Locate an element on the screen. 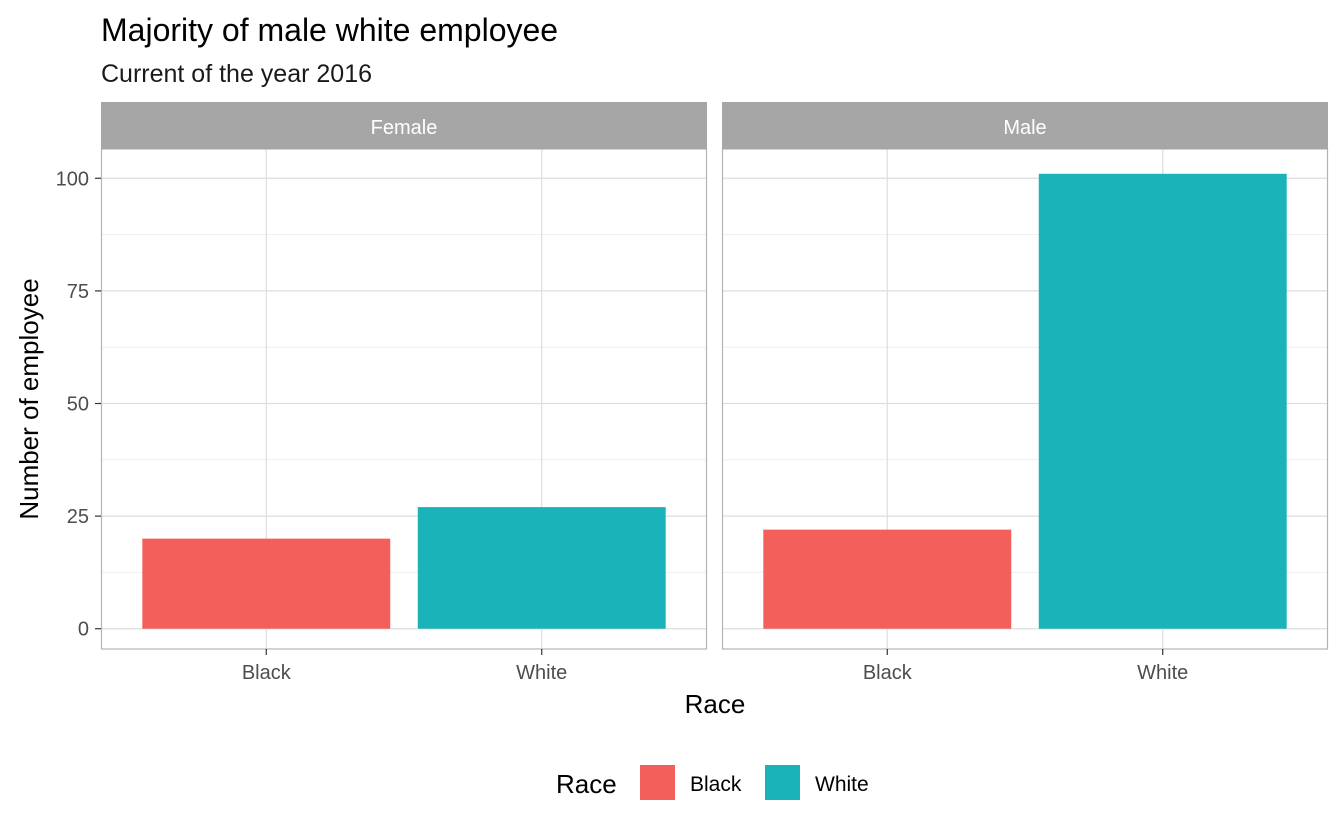  legend-key-black is located at coordinates (657, 782).